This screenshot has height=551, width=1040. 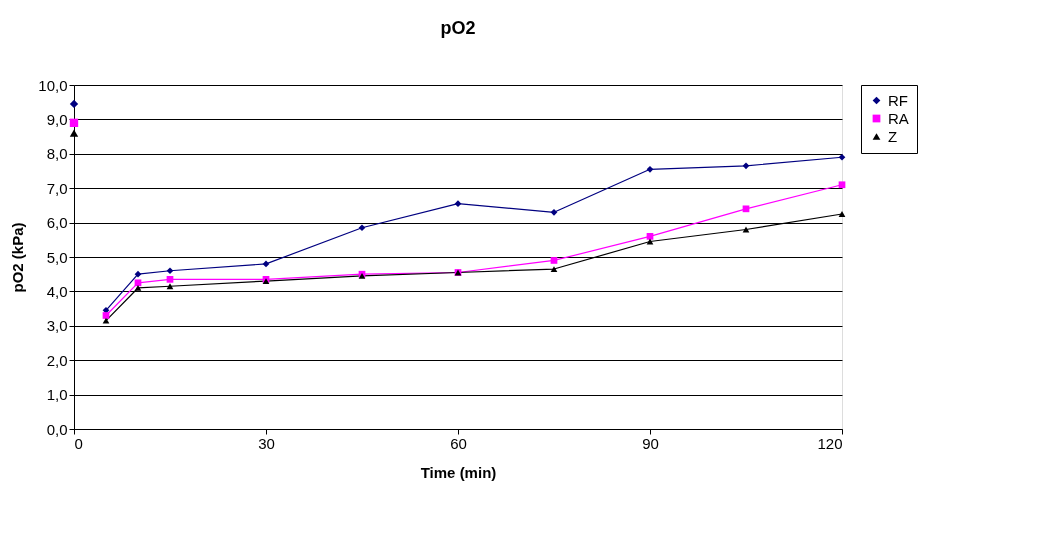 What do you see at coordinates (18, 257) in the screenshot?
I see `y-axis-title: pO2 (kPa)` at bounding box center [18, 257].